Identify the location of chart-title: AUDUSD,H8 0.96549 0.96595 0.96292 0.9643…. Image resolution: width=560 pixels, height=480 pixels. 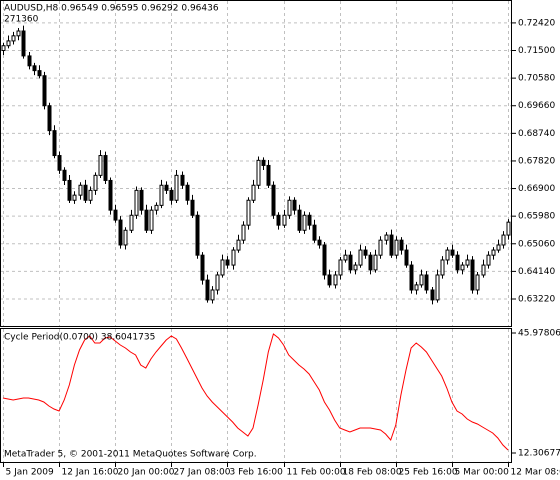
(111, 9).